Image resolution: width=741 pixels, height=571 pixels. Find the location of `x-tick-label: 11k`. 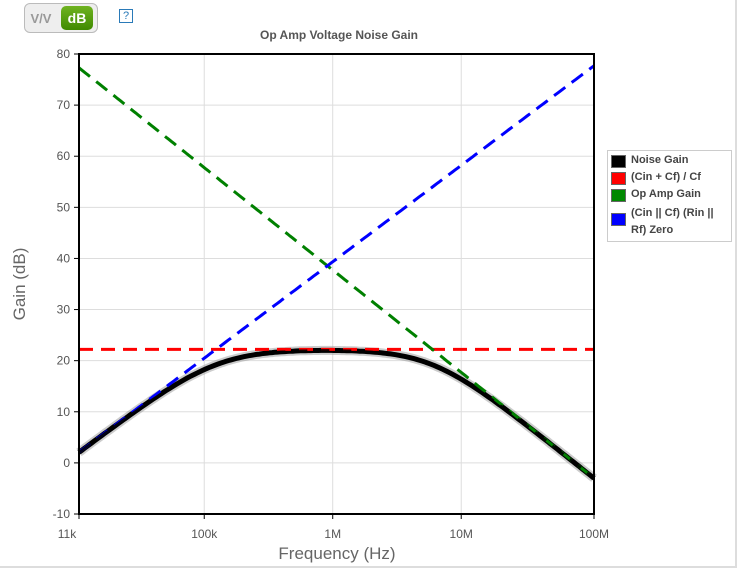

x-tick-label: 11k is located at coordinates (67, 534).